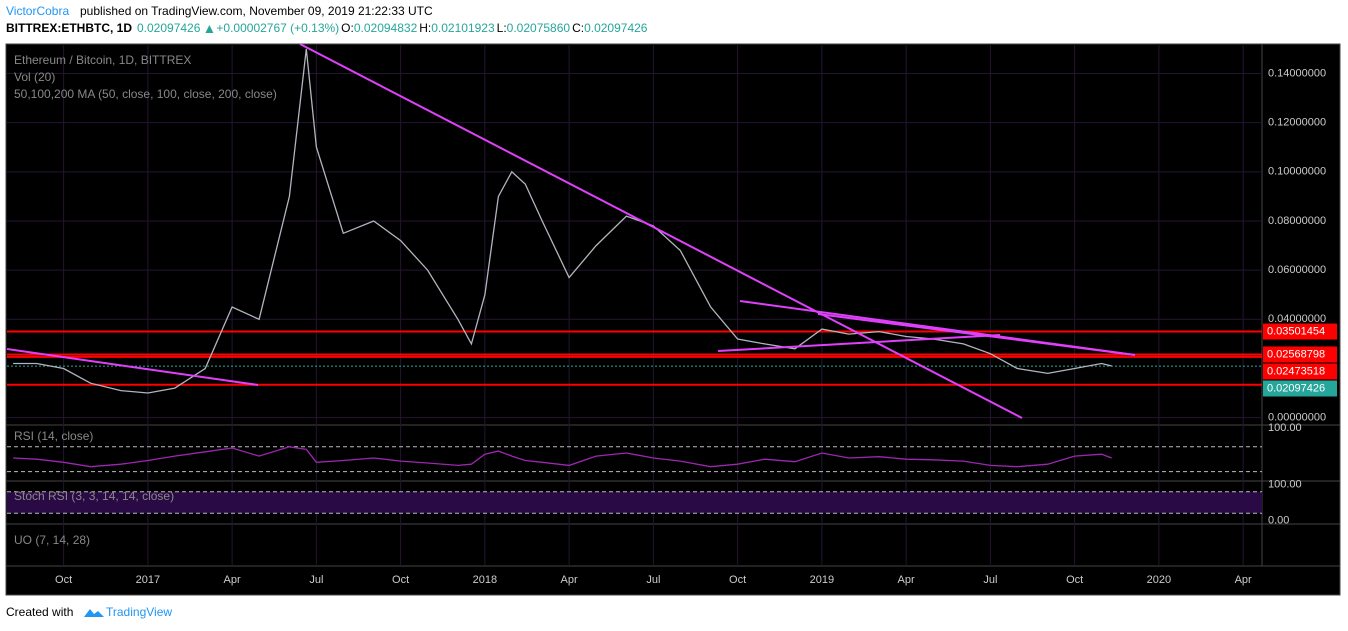  Describe the element at coordinates (1296, 371) in the screenshot. I see `level-label: 0.02473518` at that location.